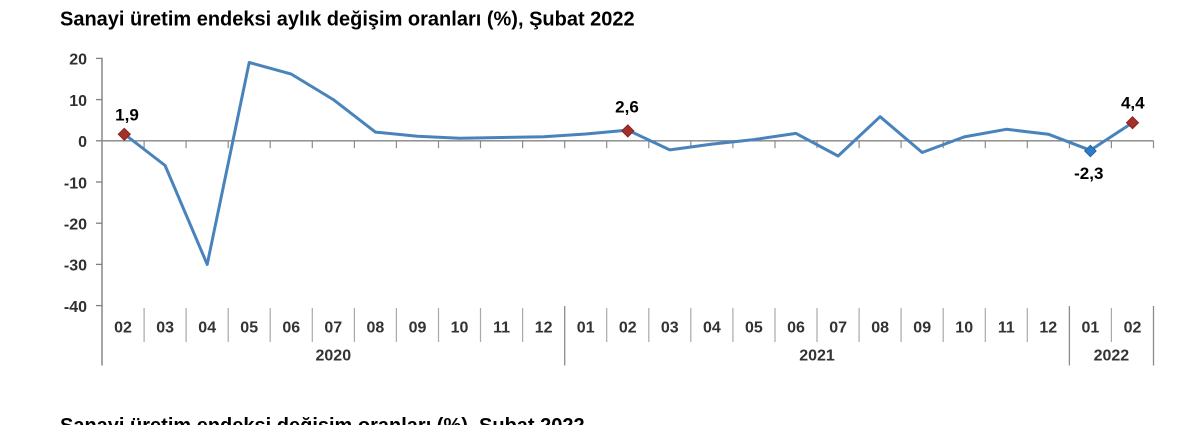  Describe the element at coordinates (334, 356) in the screenshot. I see `svg-text: 2020` at that location.